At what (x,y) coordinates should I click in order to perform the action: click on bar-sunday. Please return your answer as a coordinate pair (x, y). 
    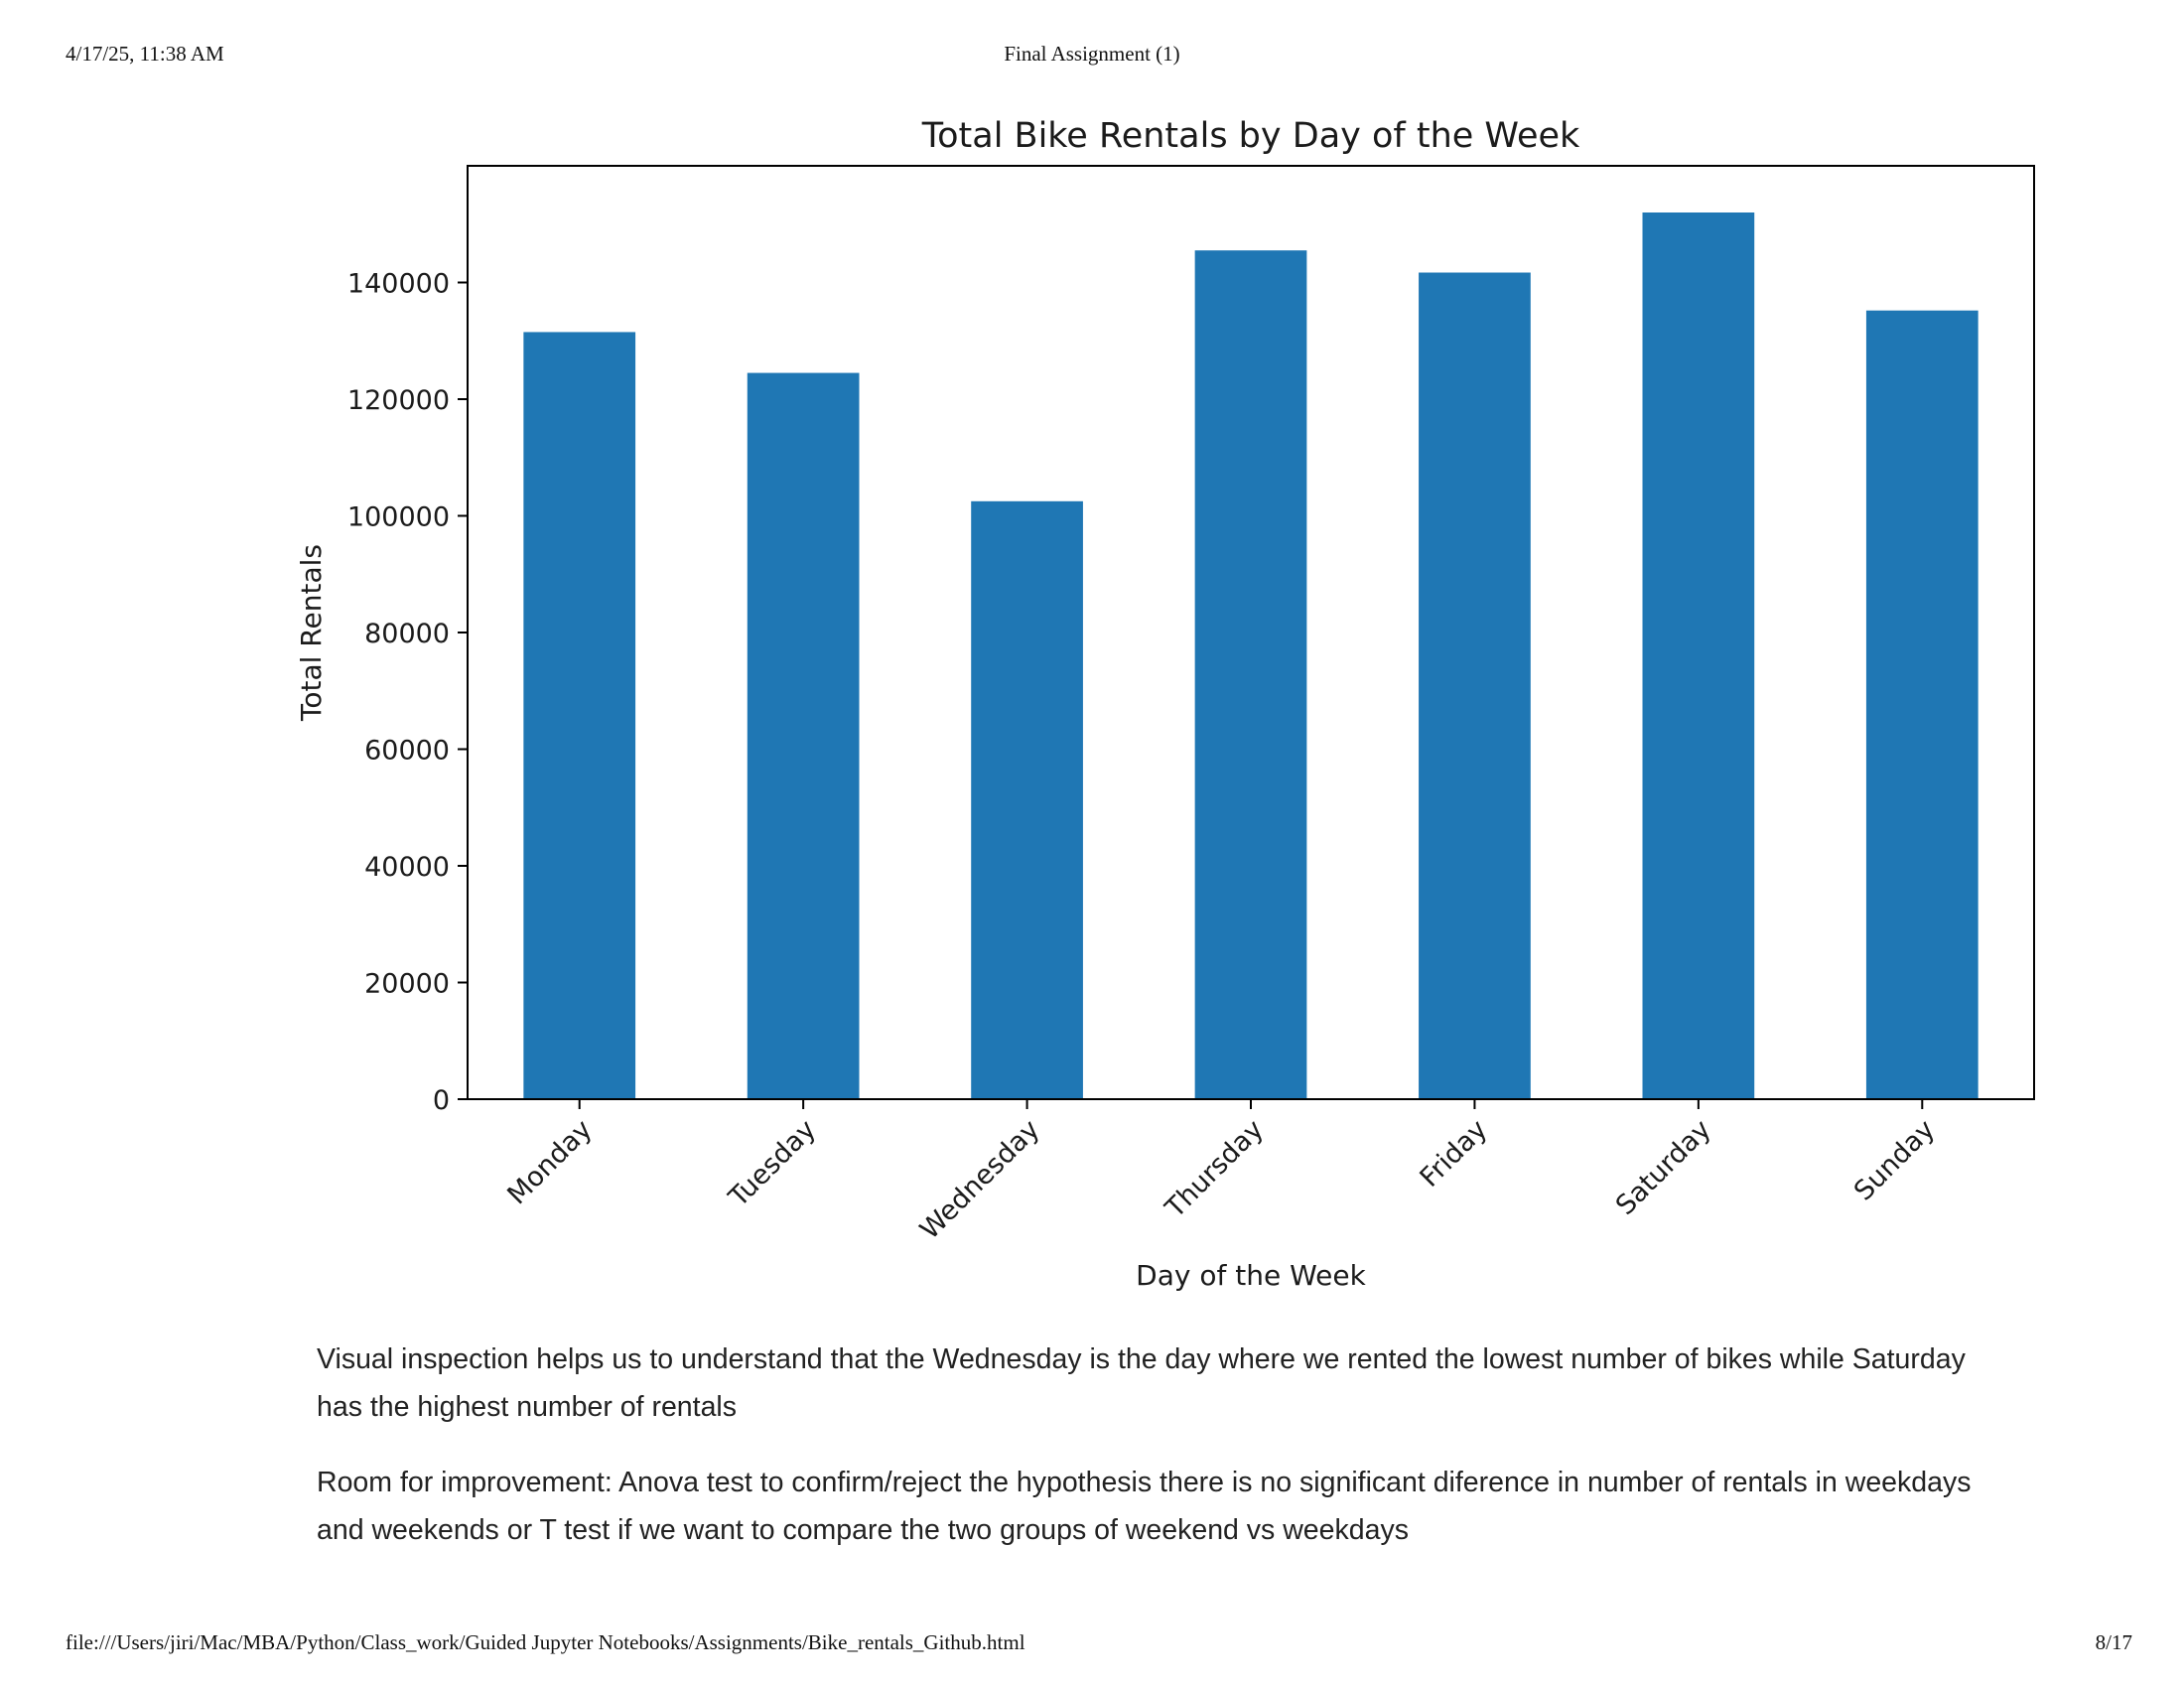
    Looking at the image, I should click on (1922, 704).